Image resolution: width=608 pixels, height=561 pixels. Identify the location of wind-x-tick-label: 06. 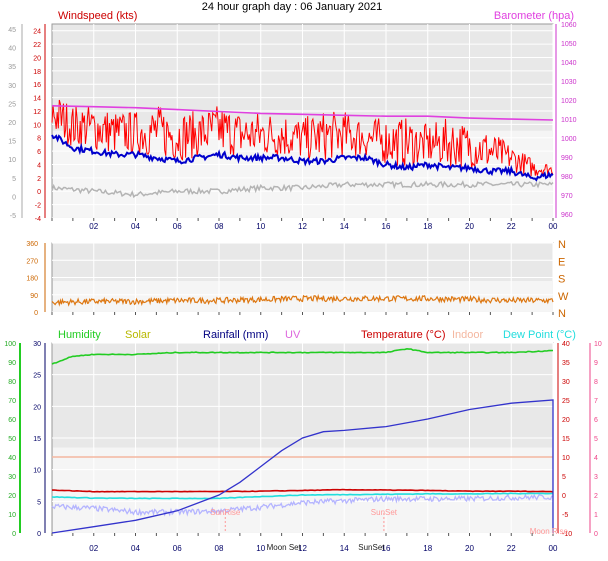
(177, 226).